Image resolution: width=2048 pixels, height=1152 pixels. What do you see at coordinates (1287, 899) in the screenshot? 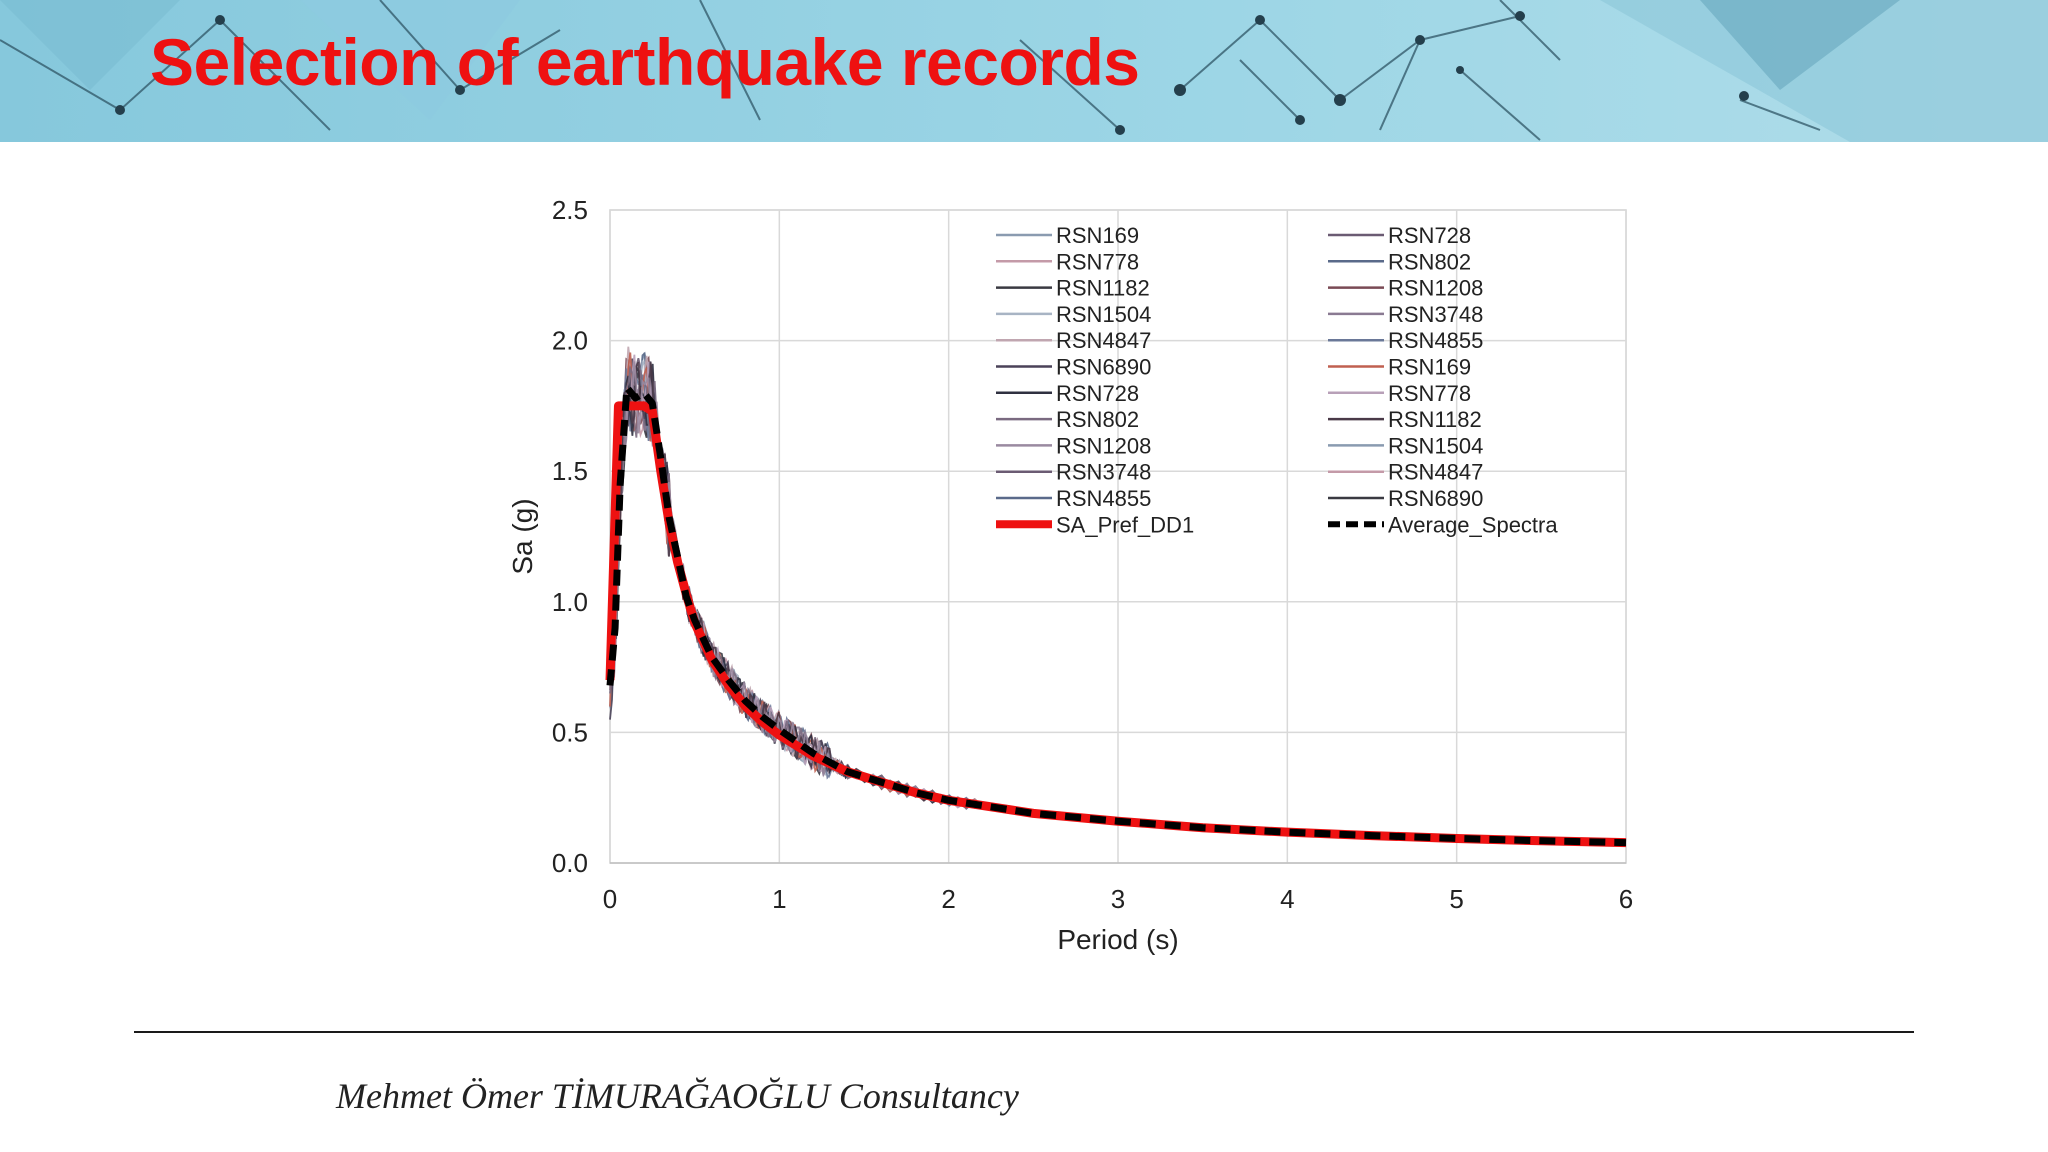
I see `x-tick-label: 4` at bounding box center [1287, 899].